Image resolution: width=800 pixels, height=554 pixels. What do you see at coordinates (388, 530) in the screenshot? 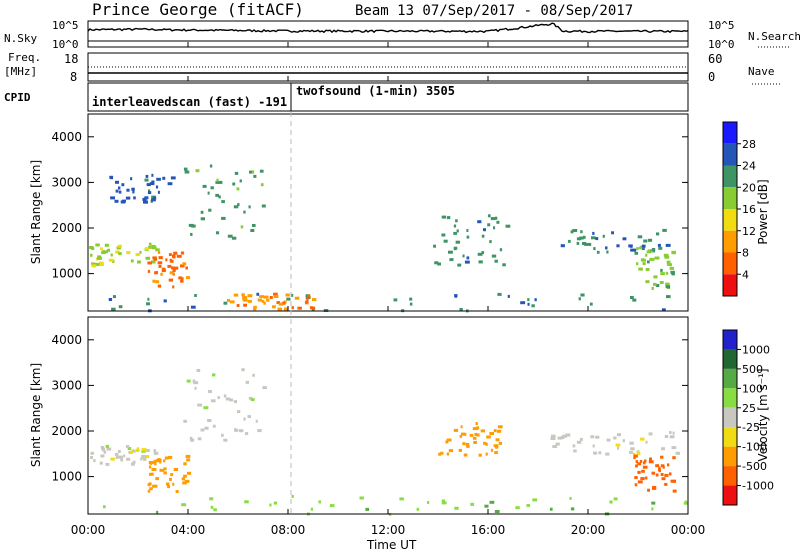
I see `time-tick-label: 12:00` at bounding box center [388, 530].